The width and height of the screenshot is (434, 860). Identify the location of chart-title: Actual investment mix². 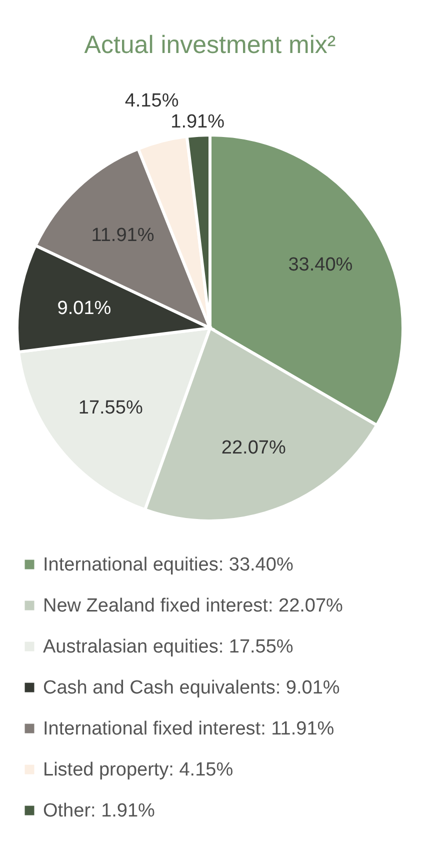
(210, 45).